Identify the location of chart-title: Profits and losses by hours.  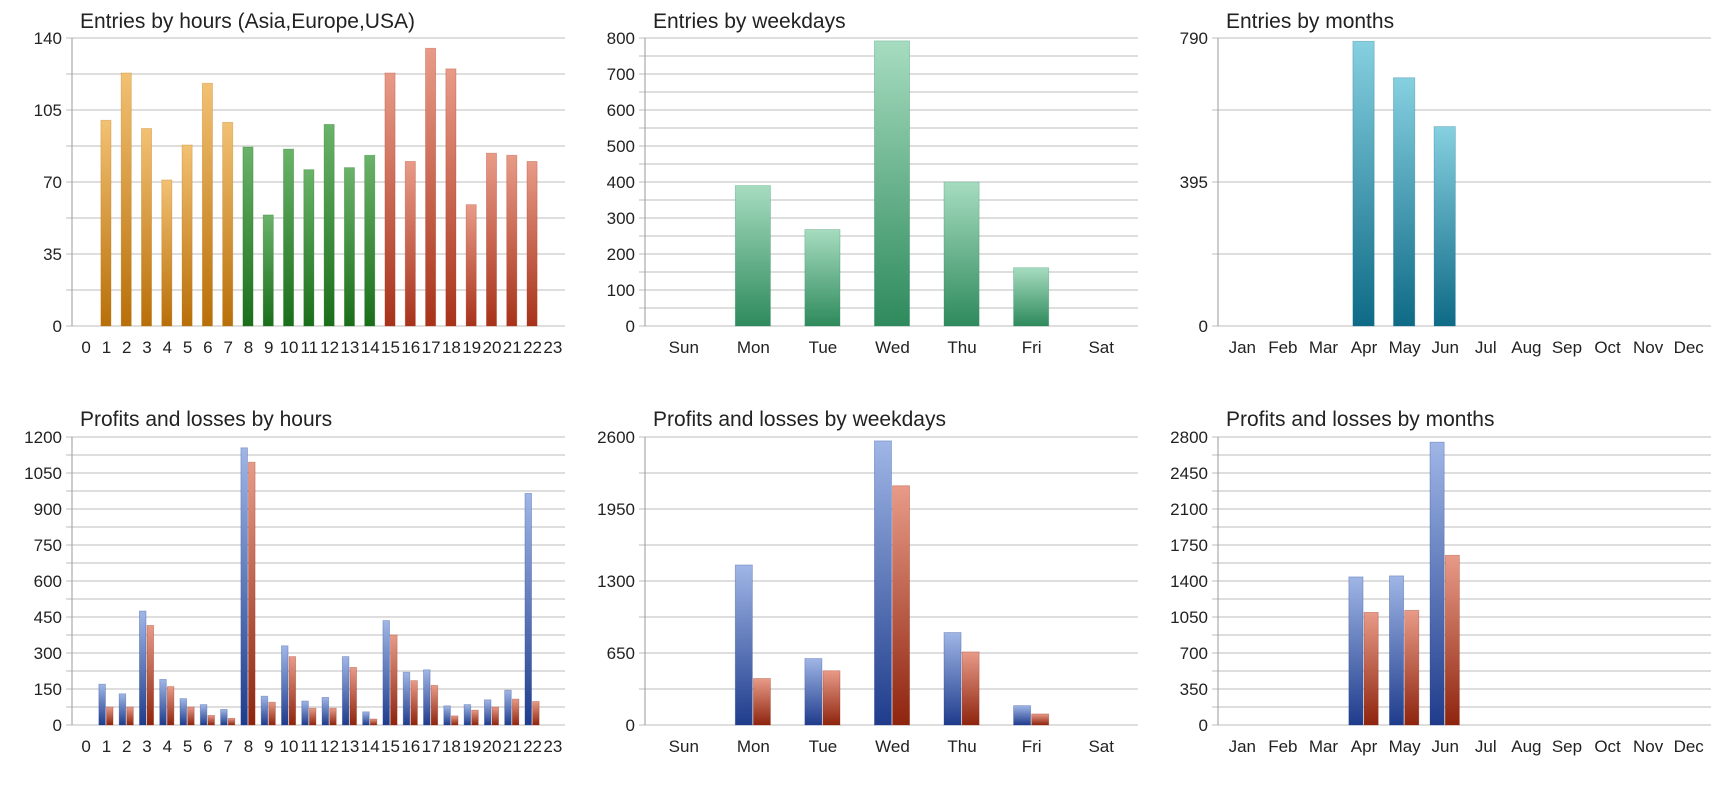
(206, 419).